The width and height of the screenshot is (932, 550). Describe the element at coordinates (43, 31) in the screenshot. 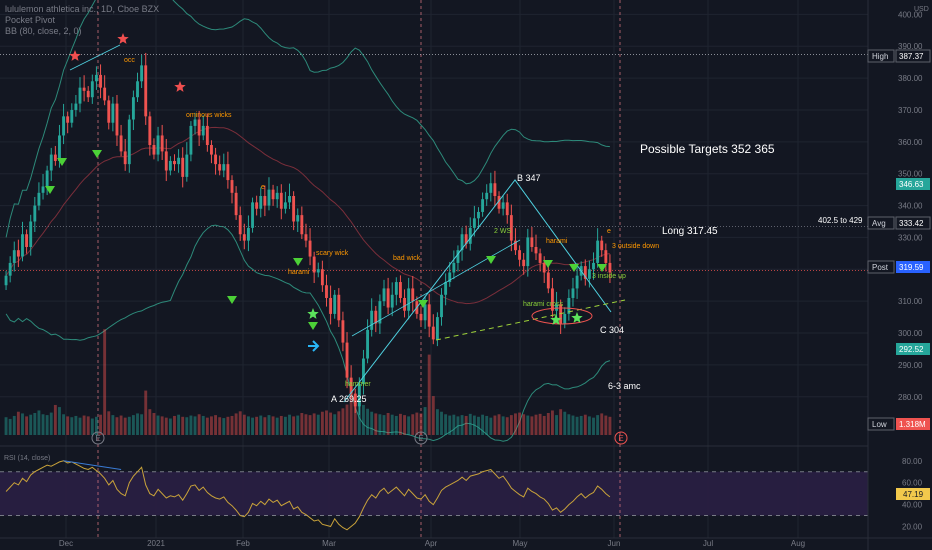

I see `legend-bollinger-bands: BB (80, close, 2, 0)` at that location.